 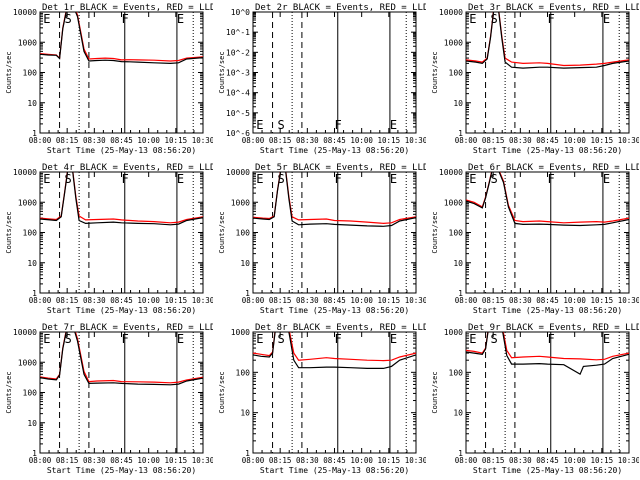 What do you see at coordinates (340, 8) in the screenshot?
I see `plot-title: Det 2r BLACK = Events, RED = LLD` at bounding box center [340, 8].